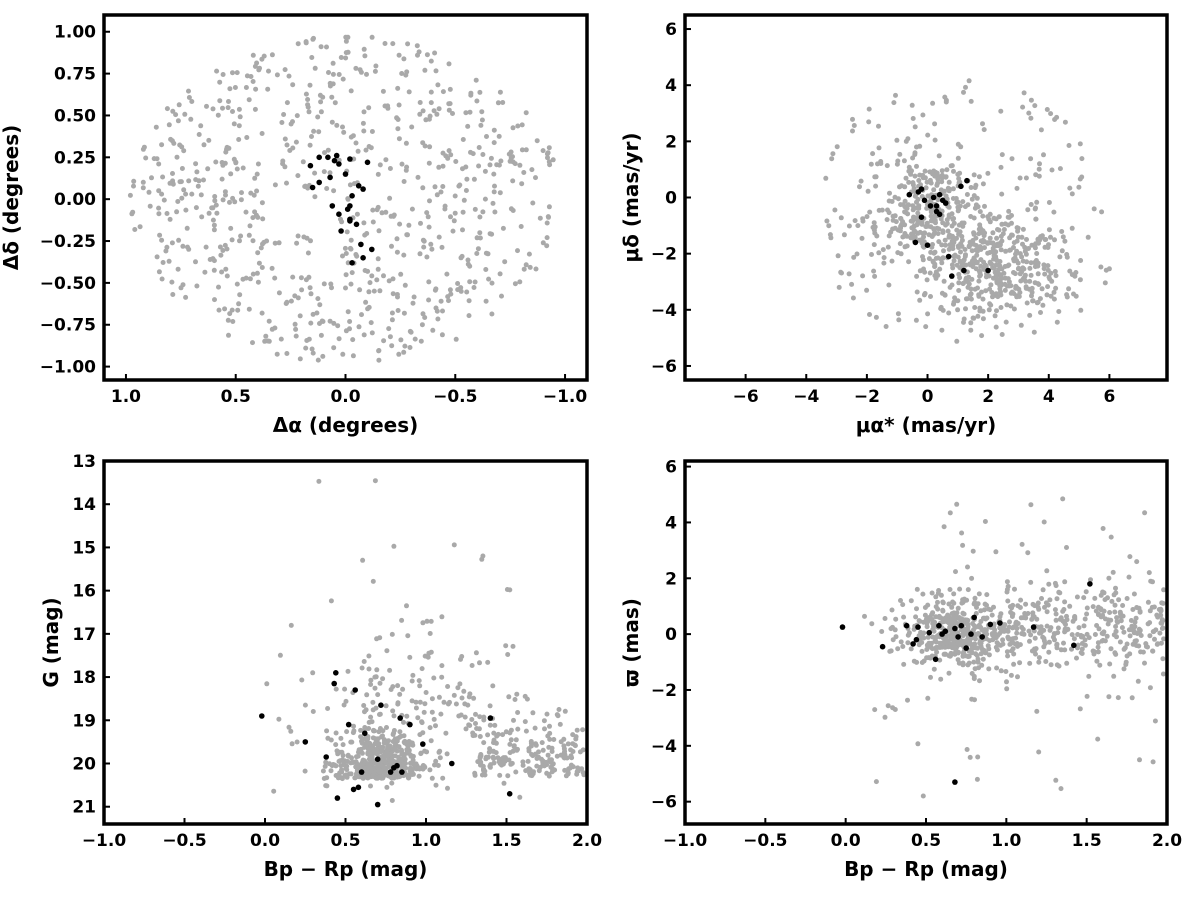  Describe the element at coordinates (928, 397) in the screenshot. I see `panel-proper-motion-xtick-label: 0` at that location.